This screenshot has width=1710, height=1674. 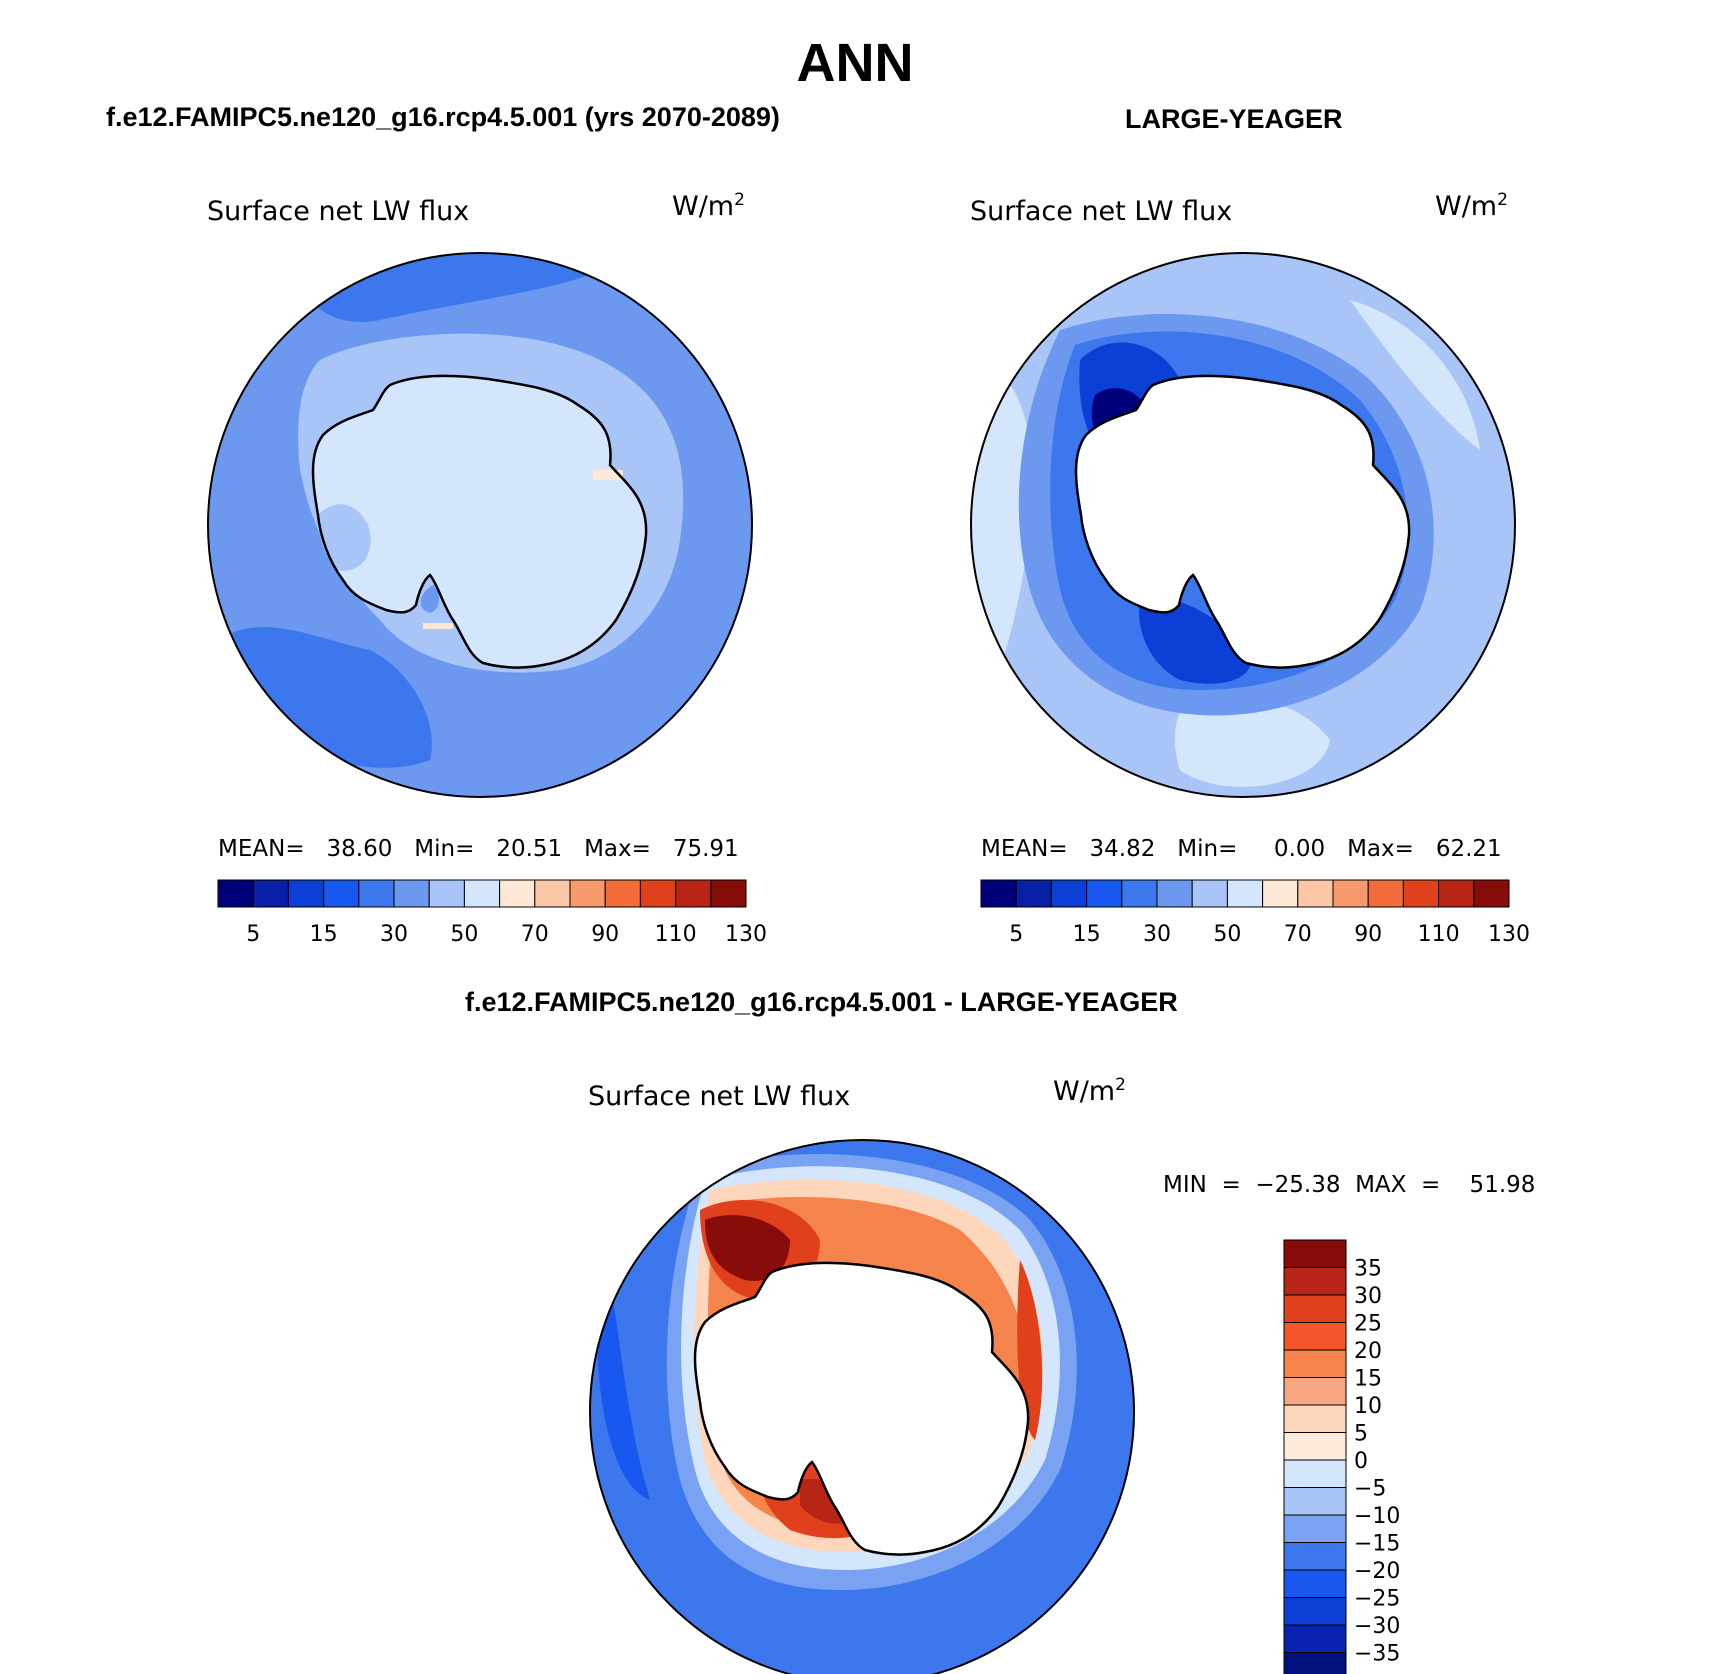 I want to click on obs-colorbar: 5 15 30 50 70 90 110 130, so click(x=1255, y=913).